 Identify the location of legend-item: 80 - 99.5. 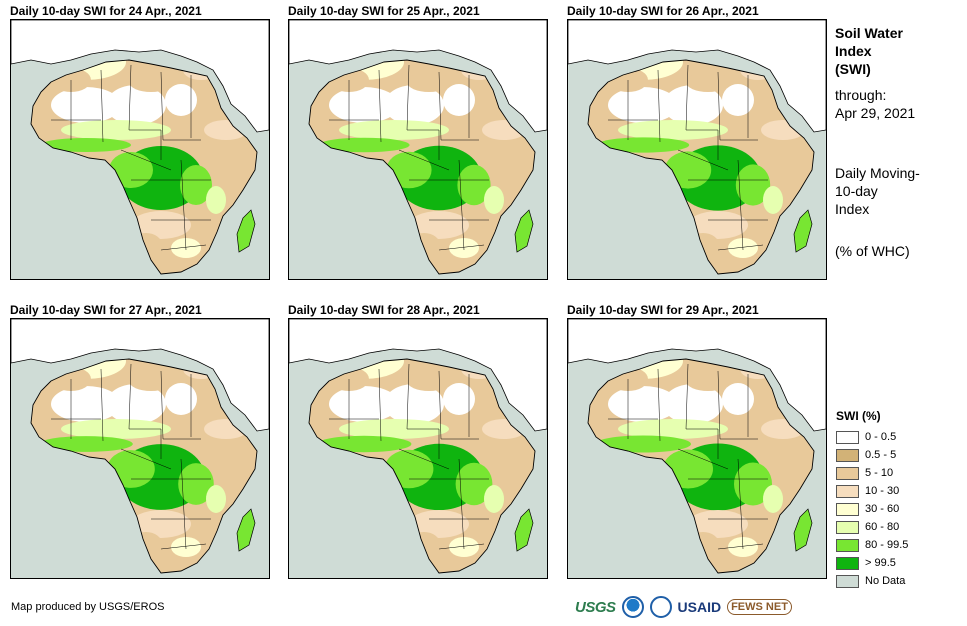
(872, 545).